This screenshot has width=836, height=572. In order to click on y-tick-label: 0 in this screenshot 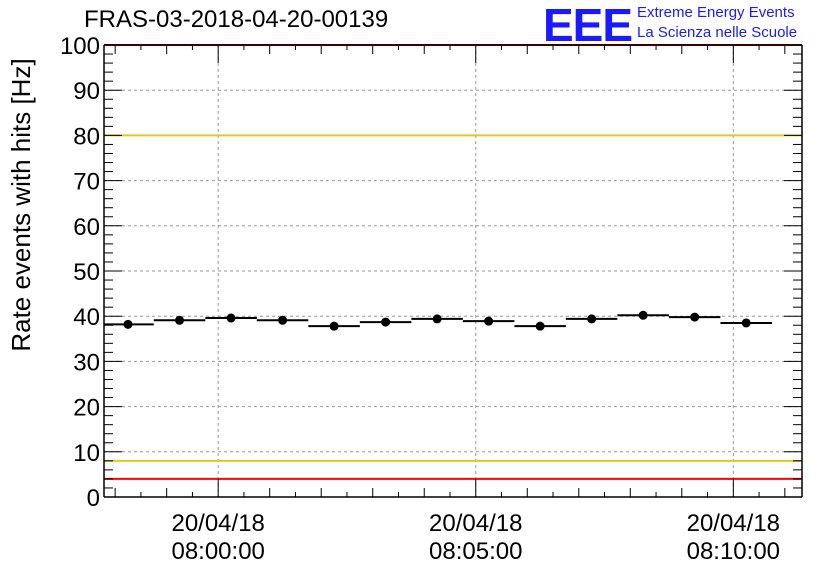, I will do `click(93, 498)`.